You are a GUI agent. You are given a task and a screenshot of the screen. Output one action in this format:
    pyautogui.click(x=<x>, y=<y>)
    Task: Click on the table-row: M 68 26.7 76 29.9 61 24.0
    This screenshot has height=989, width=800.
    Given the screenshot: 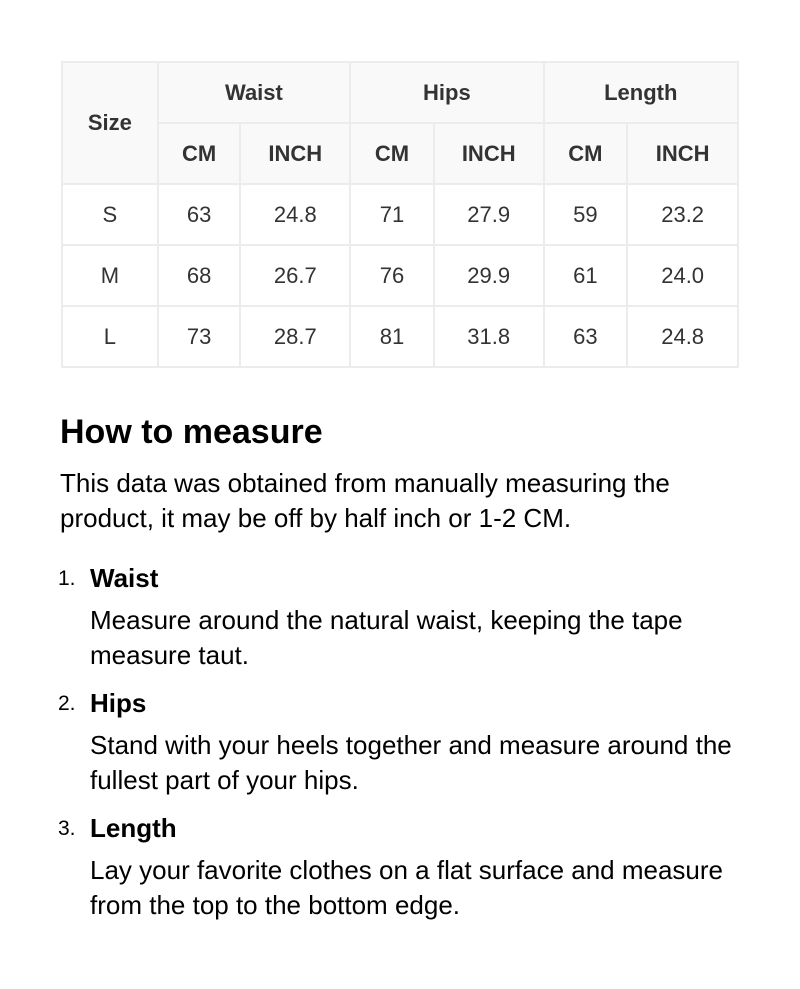 What is the action you would take?
    pyautogui.click(x=400, y=275)
    